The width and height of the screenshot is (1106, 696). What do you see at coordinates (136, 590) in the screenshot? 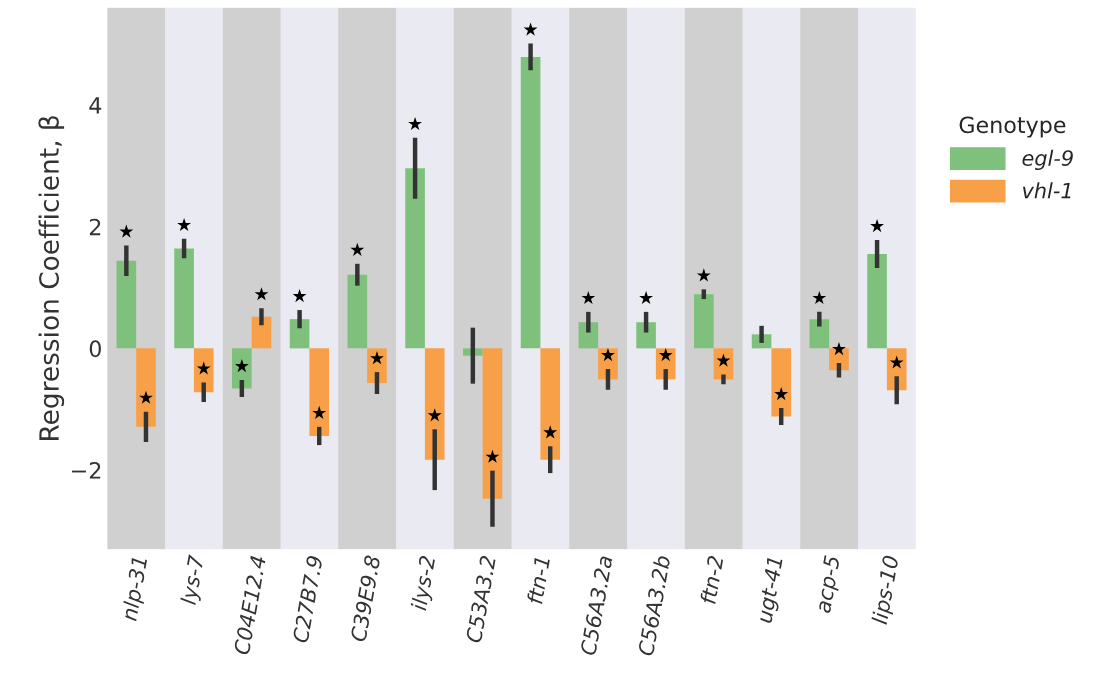
I see `x-tick-label: nlp-31` at bounding box center [136, 590].